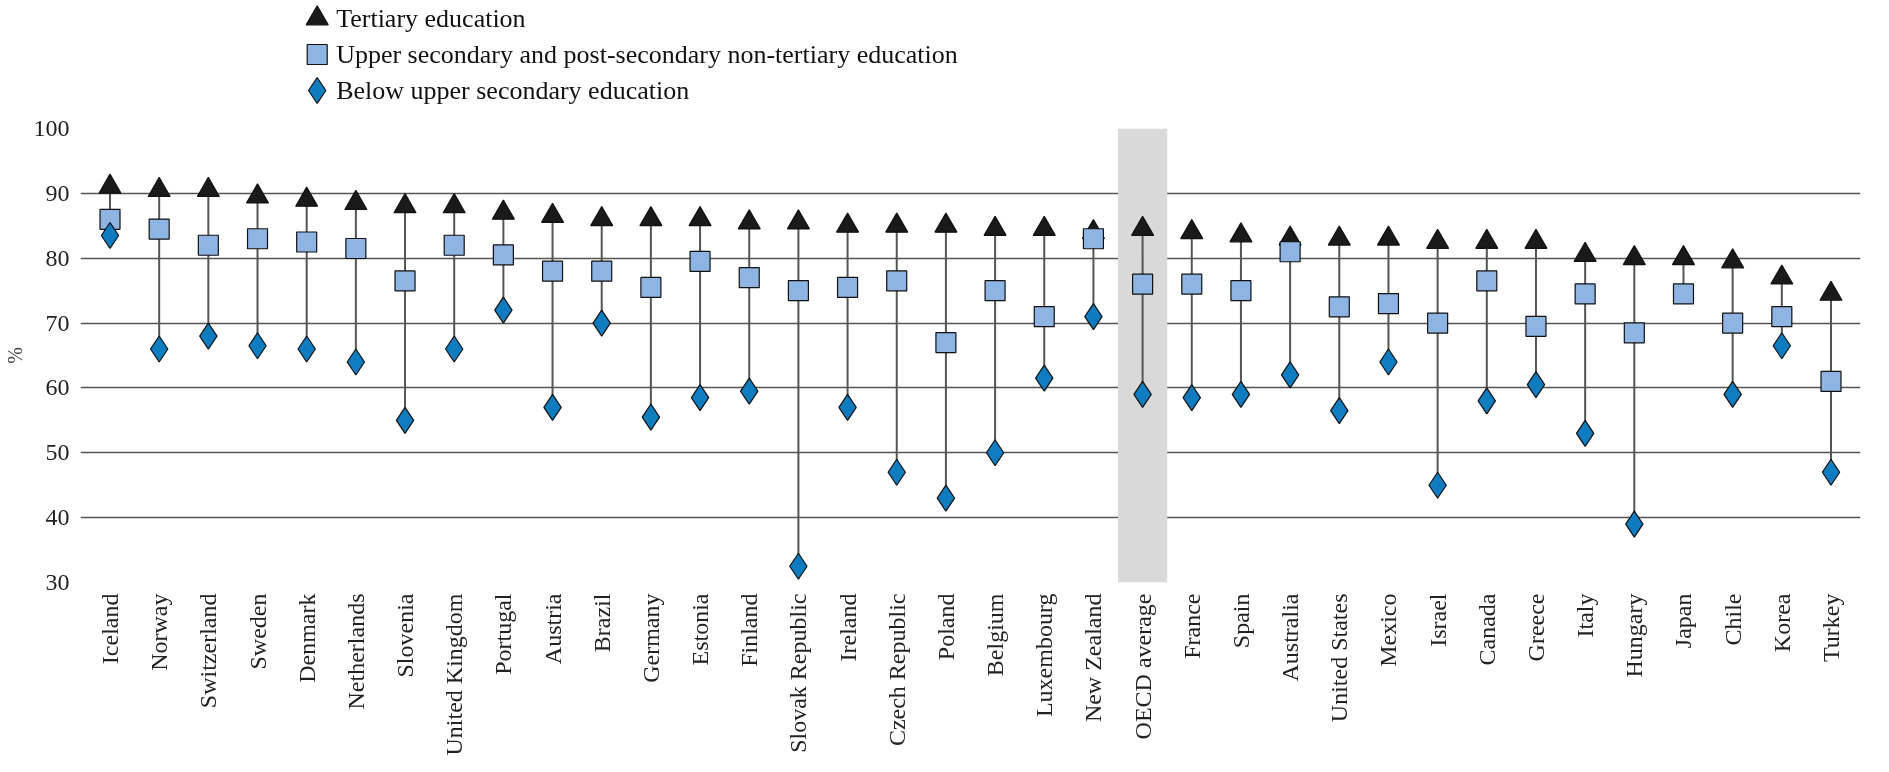  Describe the element at coordinates (847, 627) in the screenshot. I see `x-tick-label: Ireland` at that location.